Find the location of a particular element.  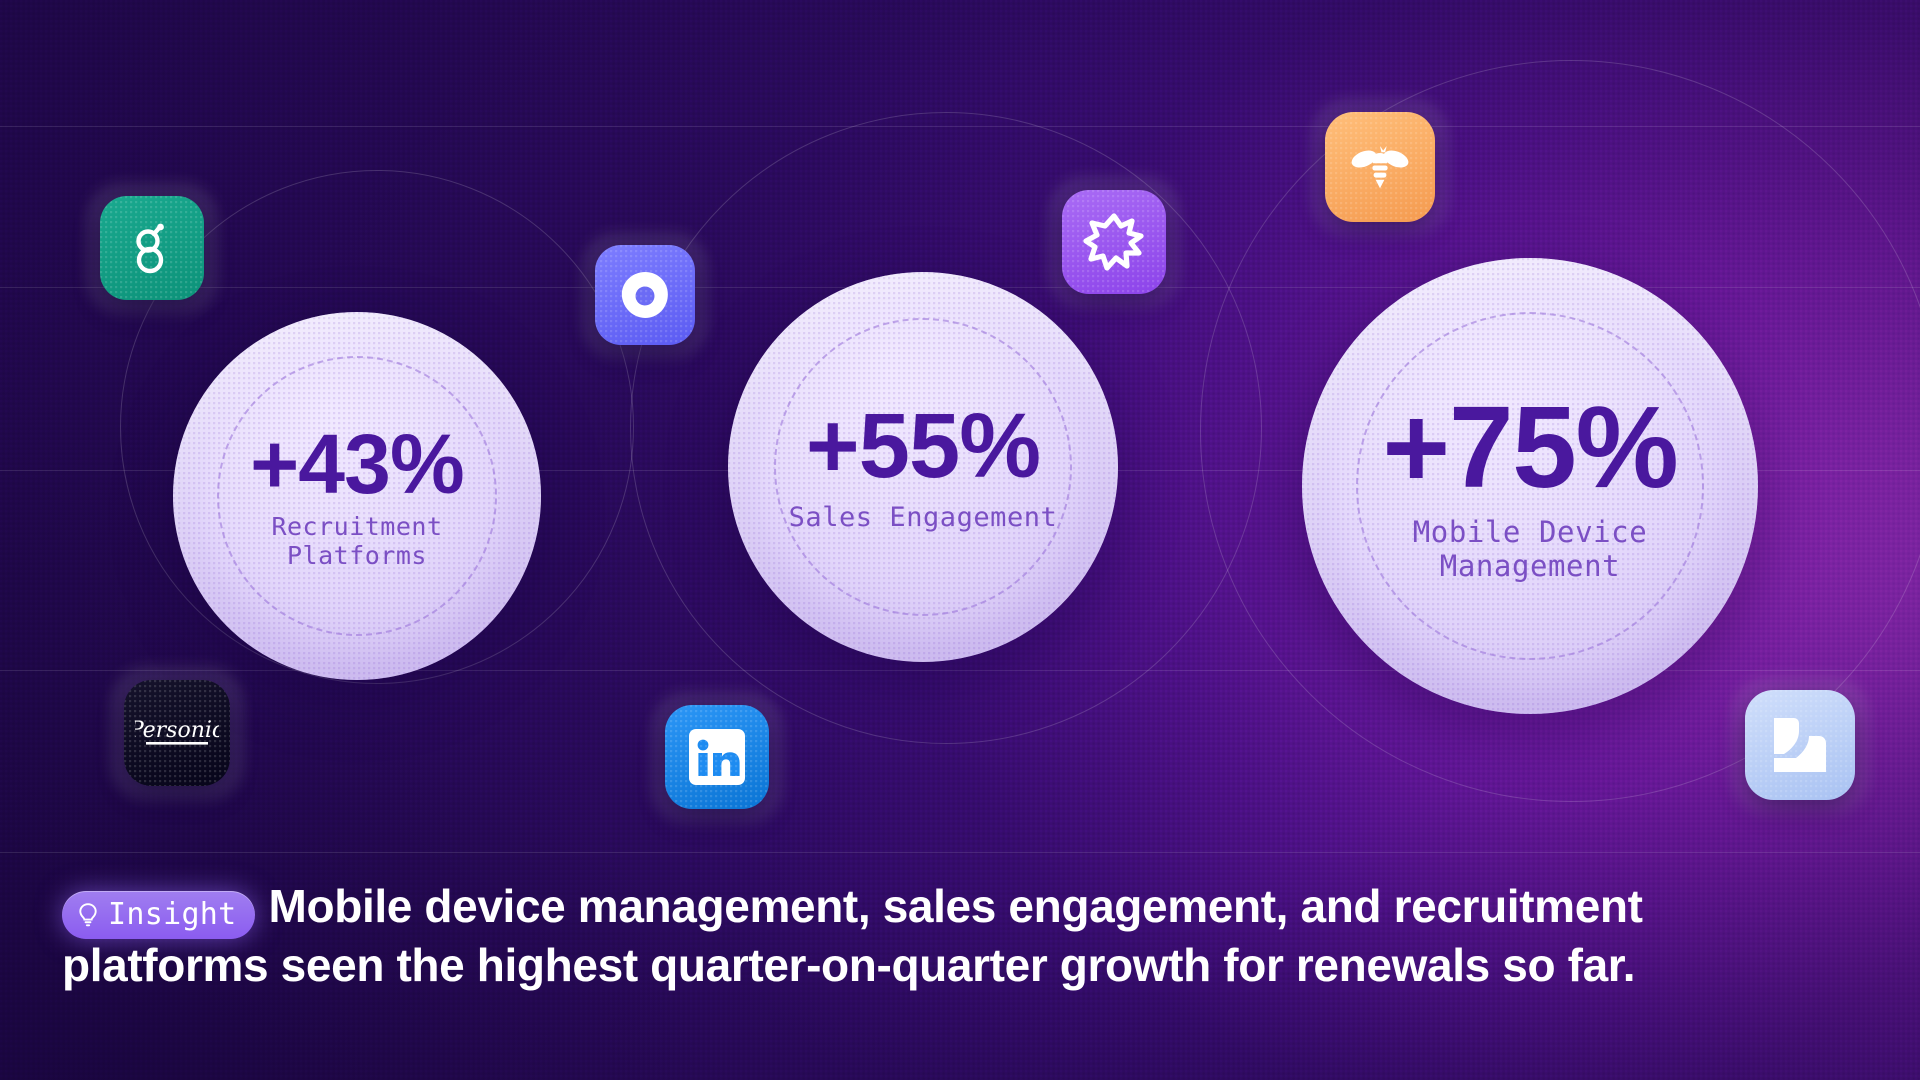

app-icon-hive is located at coordinates (1380, 167).